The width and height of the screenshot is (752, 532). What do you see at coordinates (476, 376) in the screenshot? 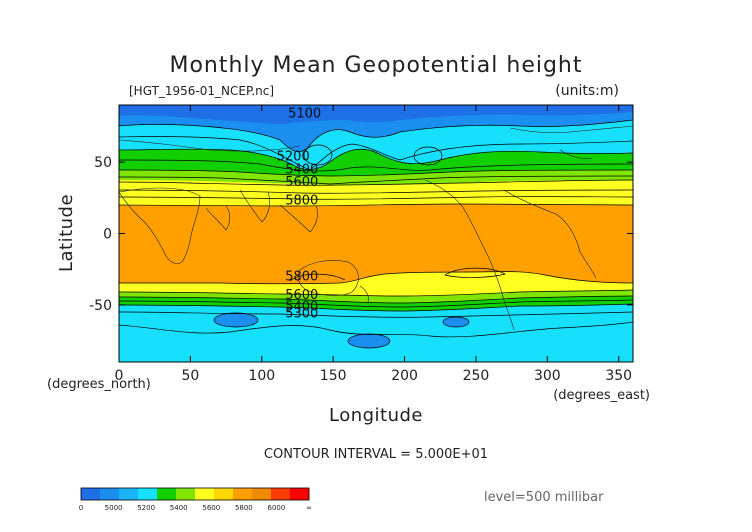
I see `x-tick-label: 250` at bounding box center [476, 376].